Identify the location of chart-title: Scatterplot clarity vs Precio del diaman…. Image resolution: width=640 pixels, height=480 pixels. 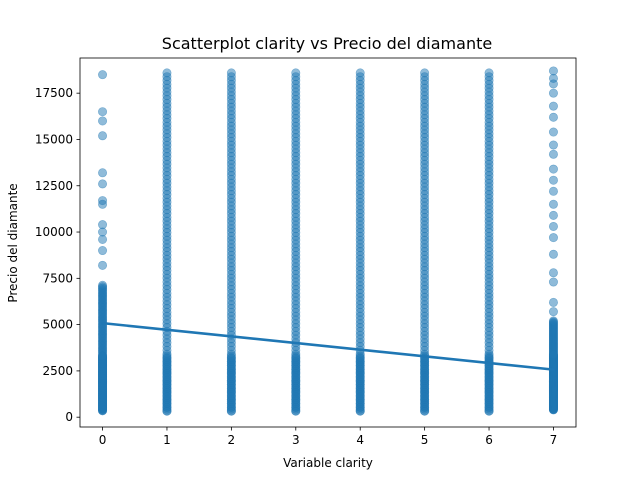
(327, 43).